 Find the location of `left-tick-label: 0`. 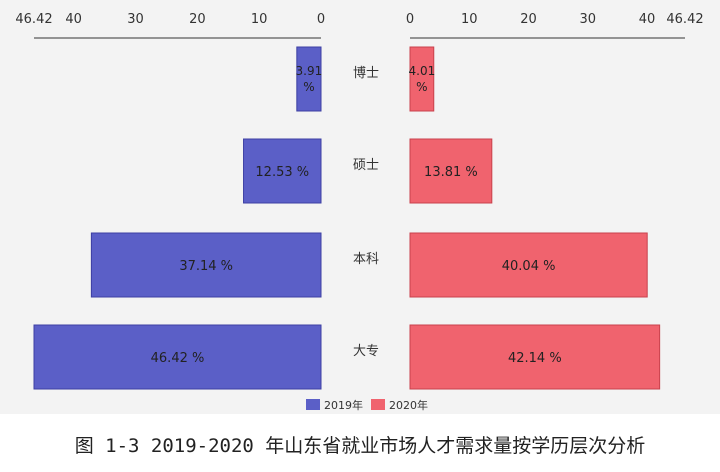

left-tick-label: 0 is located at coordinates (321, 19).